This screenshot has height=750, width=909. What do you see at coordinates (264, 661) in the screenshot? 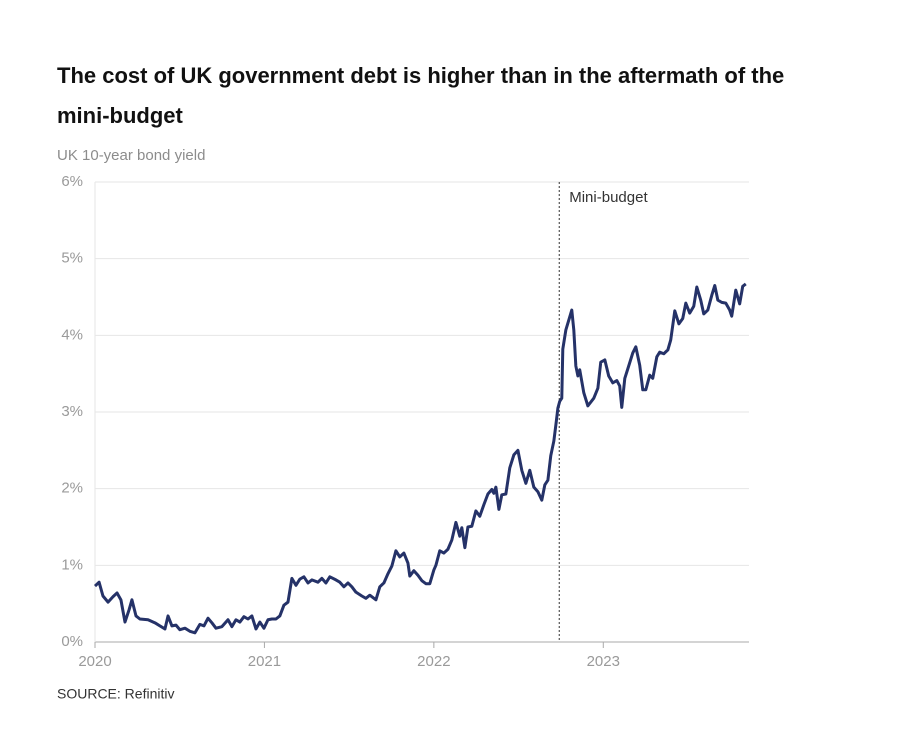
I see `x-tick-label: 2021` at bounding box center [264, 661].